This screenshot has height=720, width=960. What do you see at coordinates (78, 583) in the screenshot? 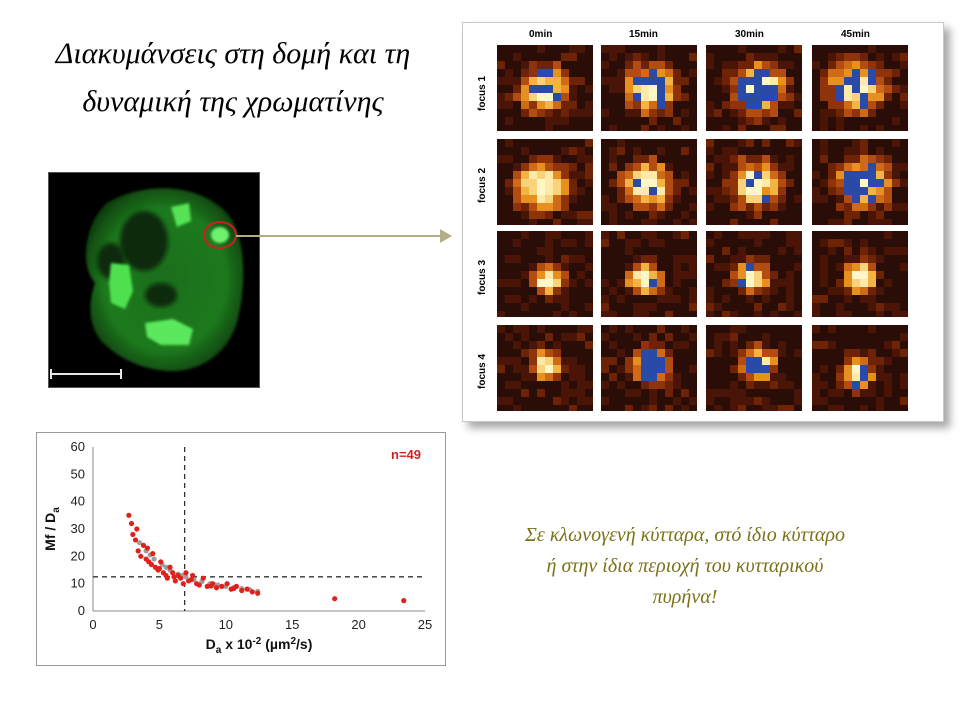
I see `y-tick-label: 10` at bounding box center [78, 583].